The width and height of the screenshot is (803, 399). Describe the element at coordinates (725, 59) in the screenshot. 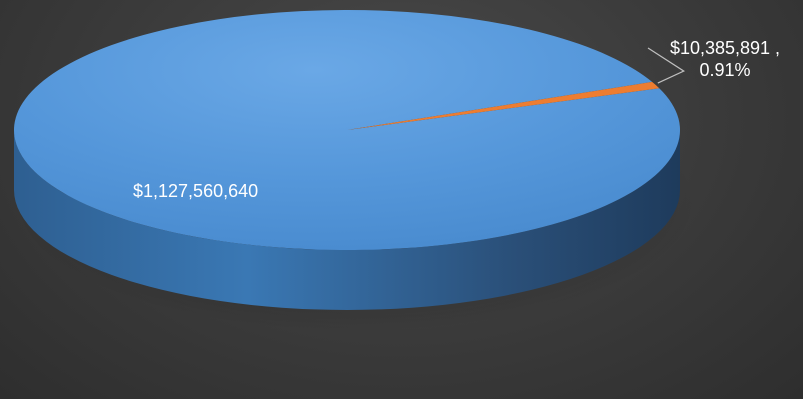

I see `slice-label-small: $10,385,891 , 0.91%` at that location.